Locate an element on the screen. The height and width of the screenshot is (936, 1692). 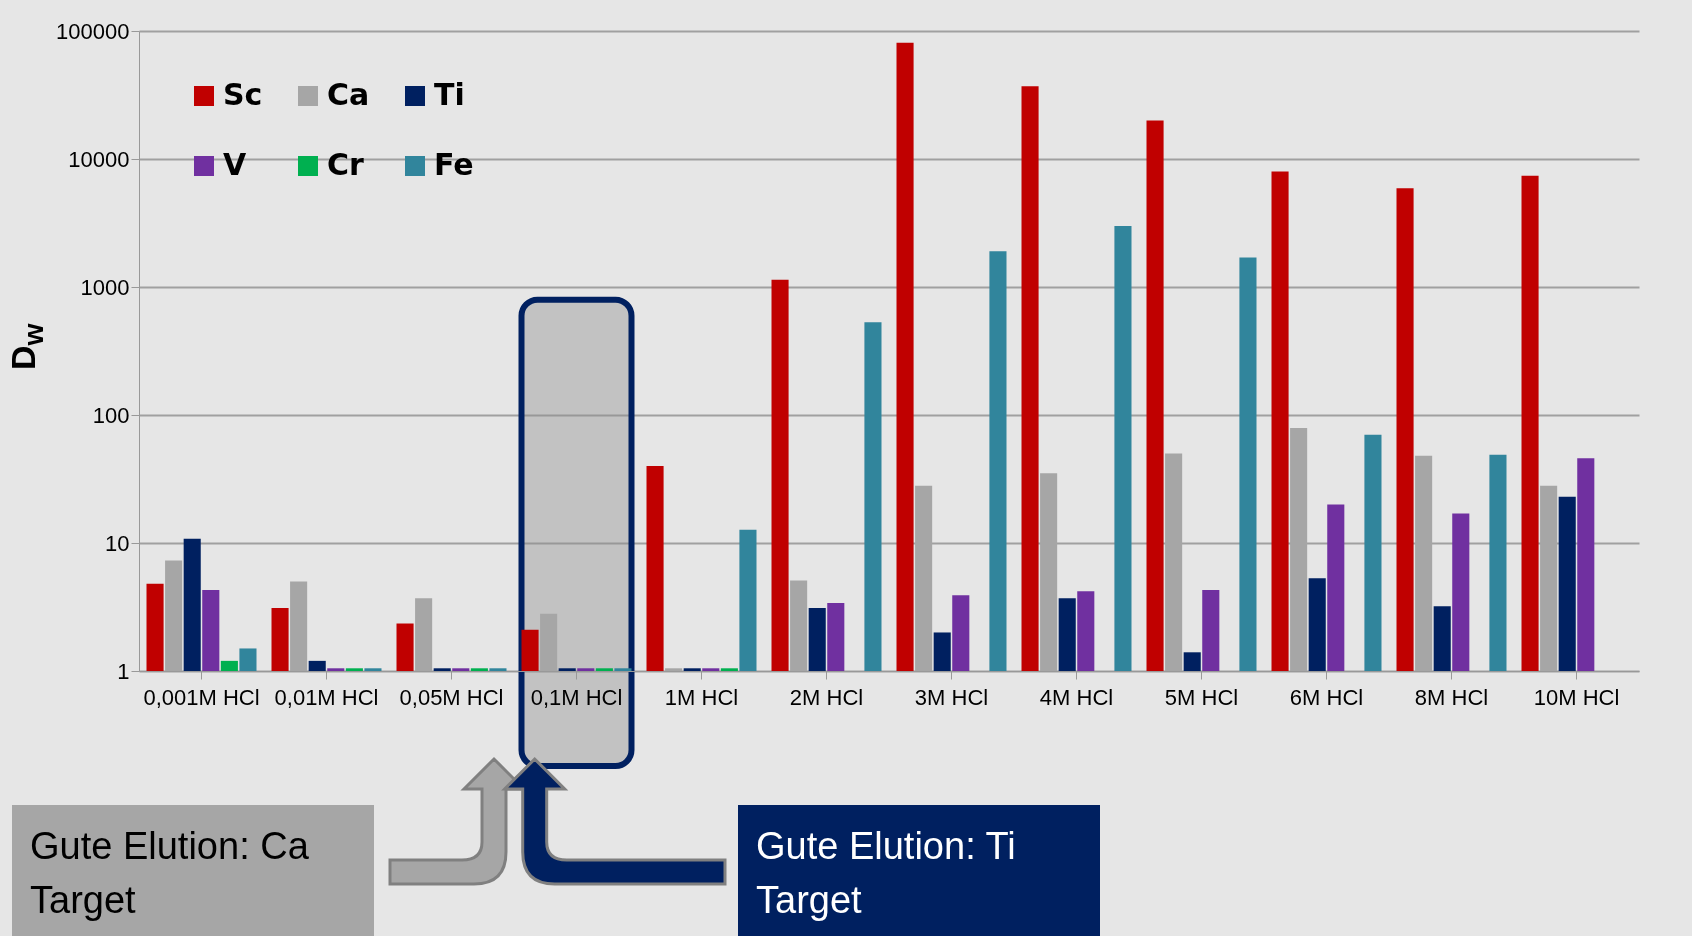
x-tick-label: 6M HCl is located at coordinates (1326, 697).